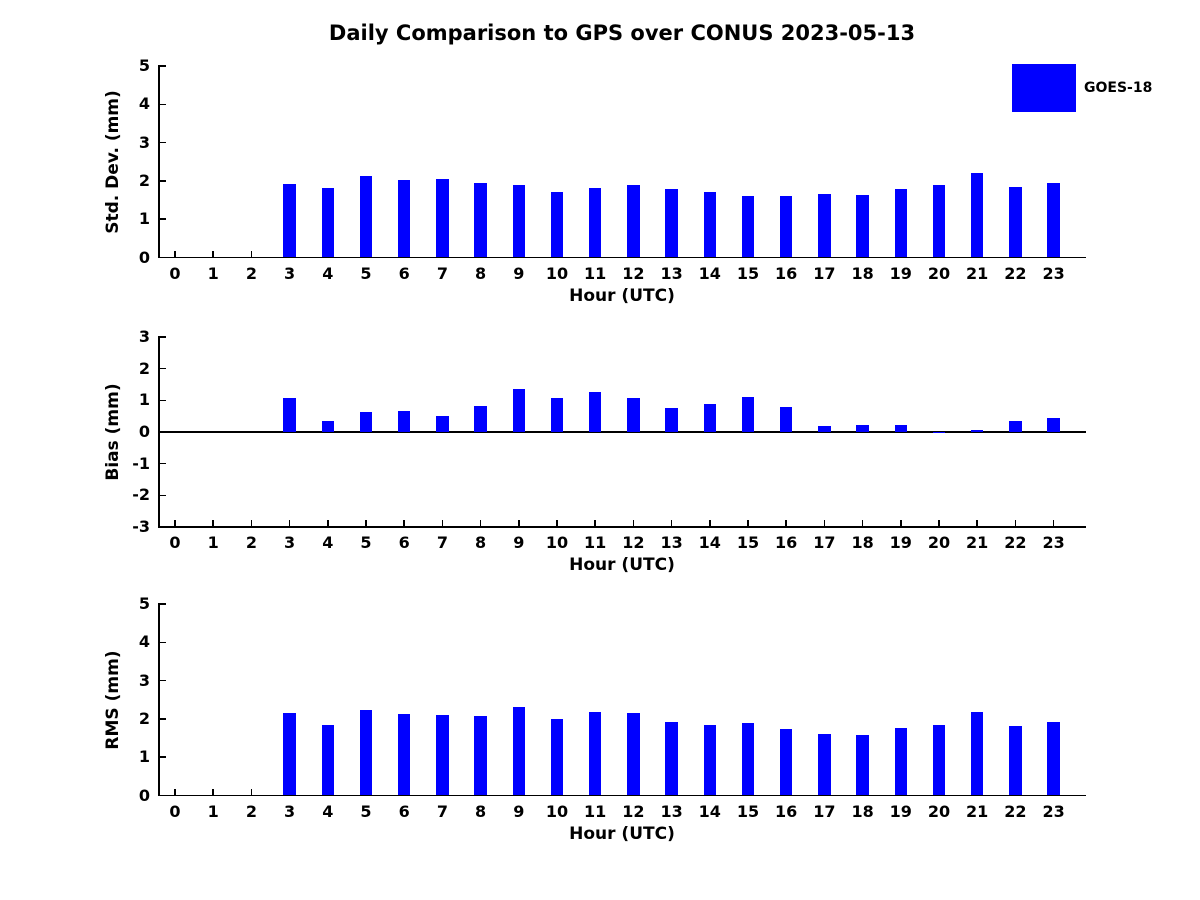  I want to click on x-tick-label: 15, so click(748, 273).